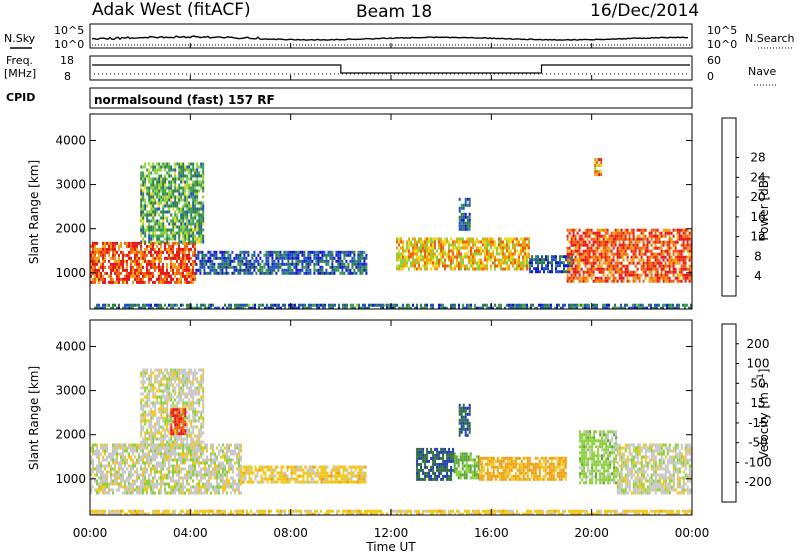 Image resolution: width=800 pixels, height=554 pixels. I want to click on cpid-value: normalsound (fast) 157 RF, so click(184, 100).